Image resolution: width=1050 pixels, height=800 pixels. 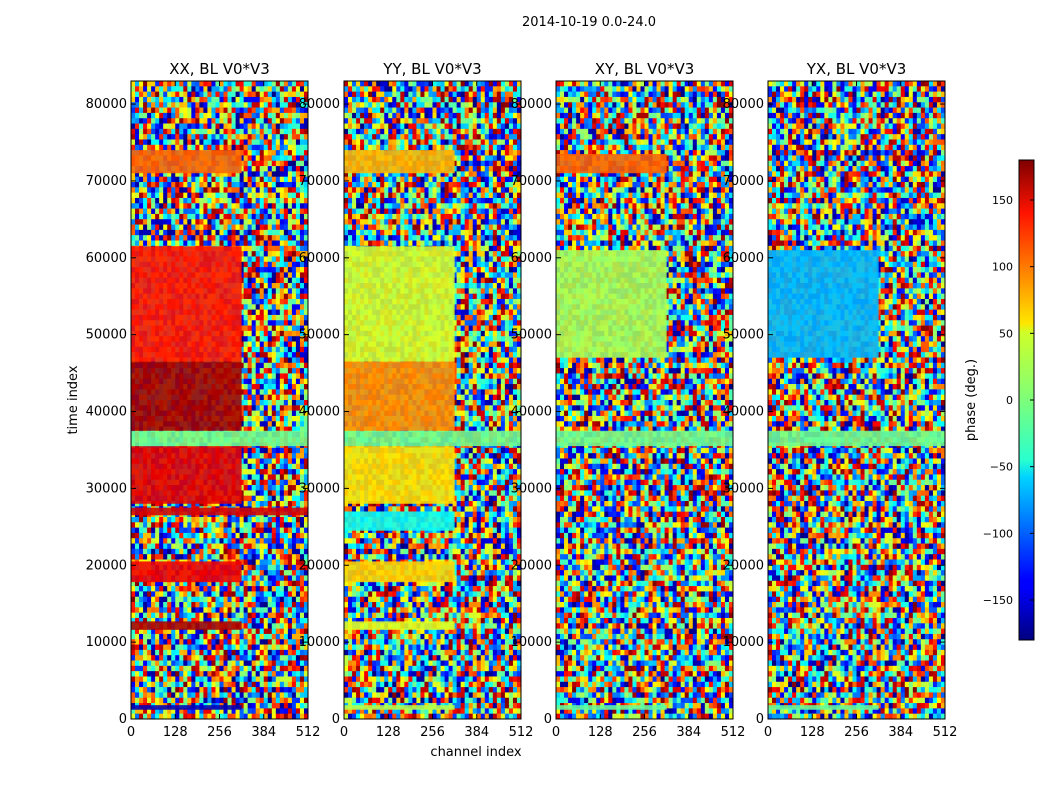 What do you see at coordinates (1001, 467) in the screenshot?
I see `colorbar-tick-label: −50` at bounding box center [1001, 467].